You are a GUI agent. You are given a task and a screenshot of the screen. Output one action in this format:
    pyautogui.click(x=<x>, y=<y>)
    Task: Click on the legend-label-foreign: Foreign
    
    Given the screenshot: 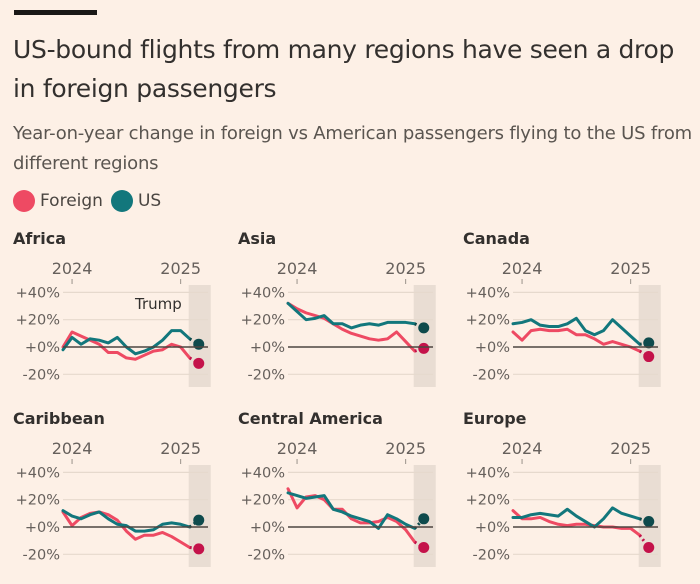 What is the action you would take?
    pyautogui.click(x=71, y=201)
    